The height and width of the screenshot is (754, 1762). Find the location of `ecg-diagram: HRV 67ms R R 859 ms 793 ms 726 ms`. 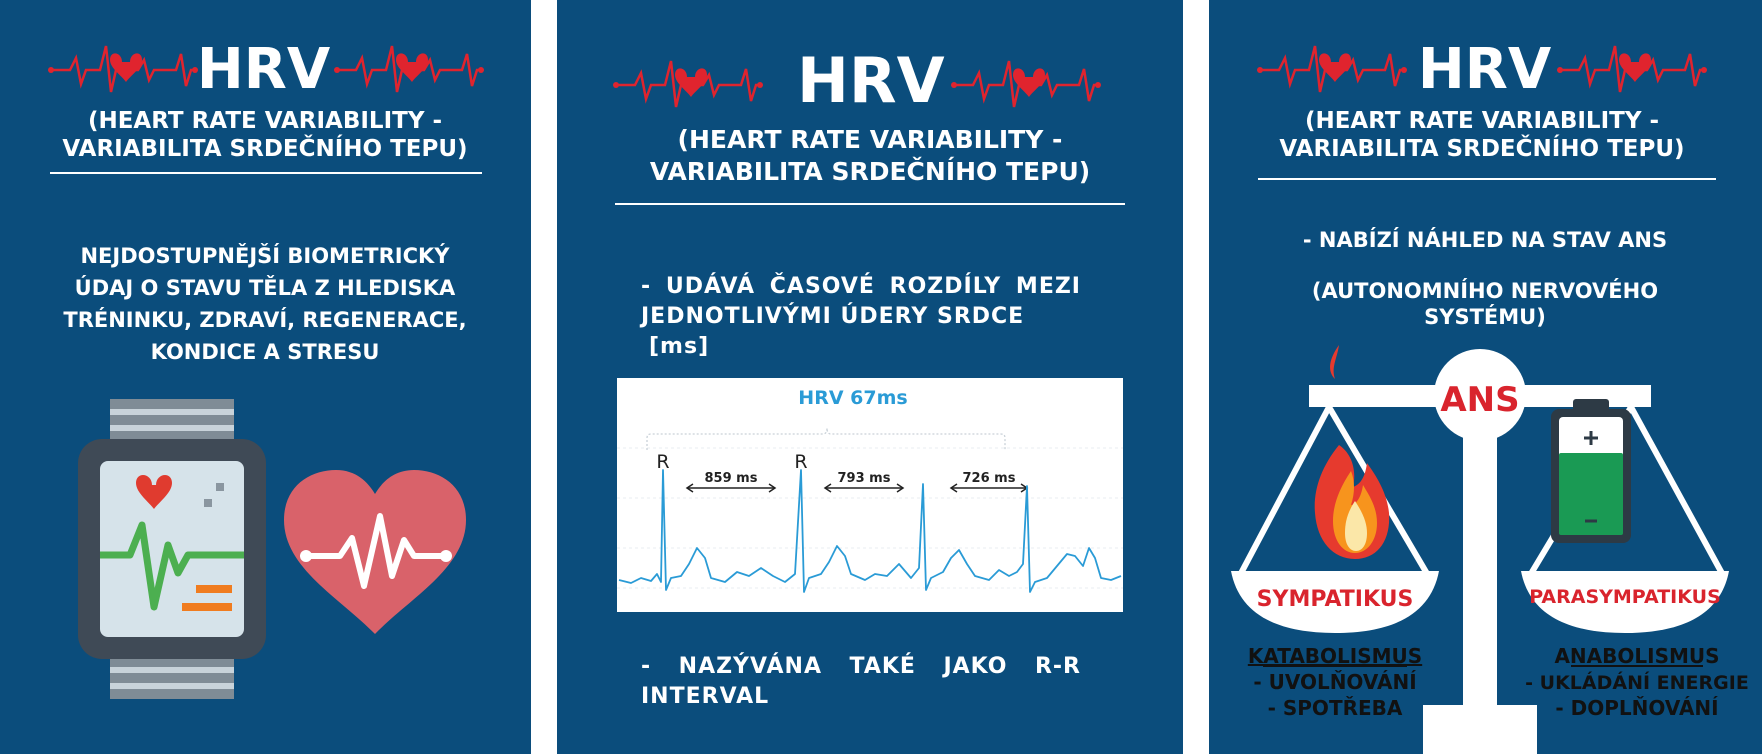

ecg-diagram: HRV 67ms R R 859 ms 793 ms 726 ms is located at coordinates (870, 495).